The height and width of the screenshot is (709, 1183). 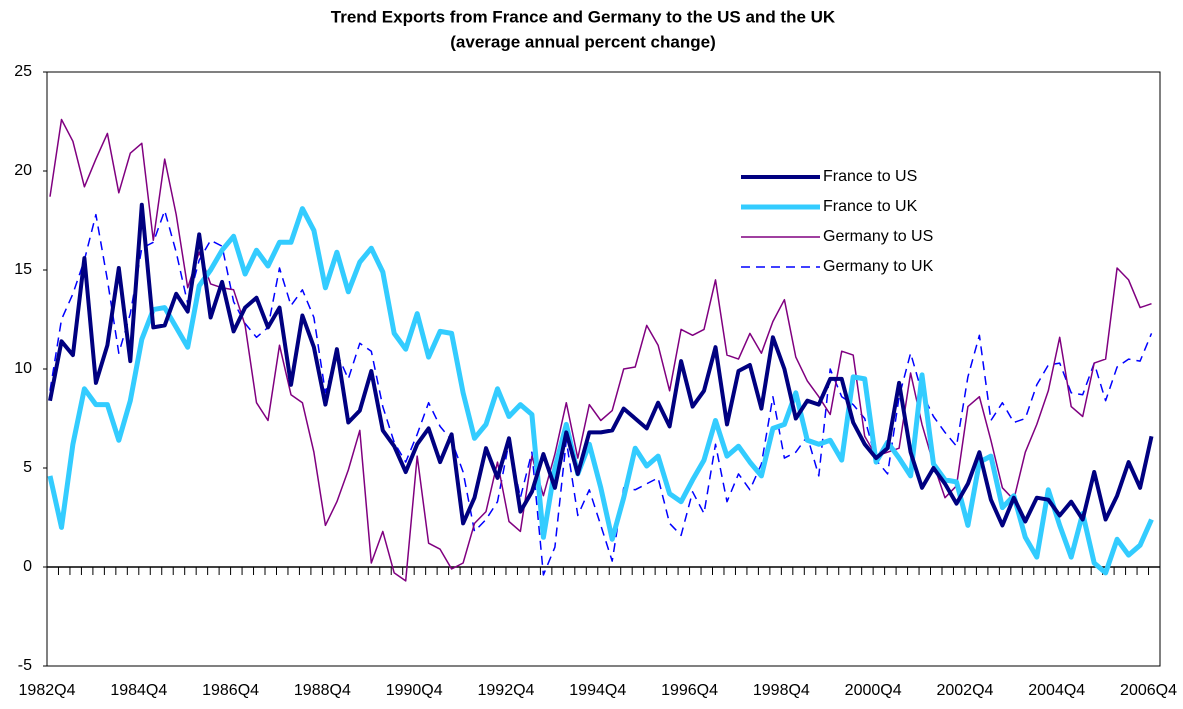 What do you see at coordinates (781, 690) in the screenshot?
I see `x-tick-label: 1998Q4` at bounding box center [781, 690].